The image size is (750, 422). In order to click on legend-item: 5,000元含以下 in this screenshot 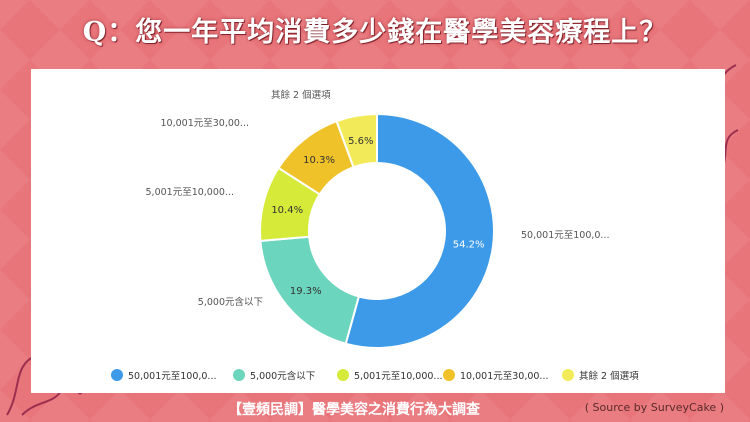, I will do `click(274, 375)`.